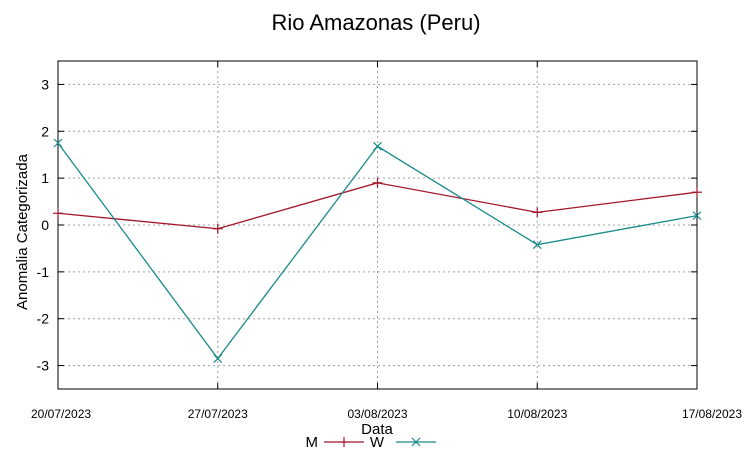  What do you see at coordinates (22, 231) in the screenshot?
I see `y-axis-label: Anomalia Categorizada` at bounding box center [22, 231].